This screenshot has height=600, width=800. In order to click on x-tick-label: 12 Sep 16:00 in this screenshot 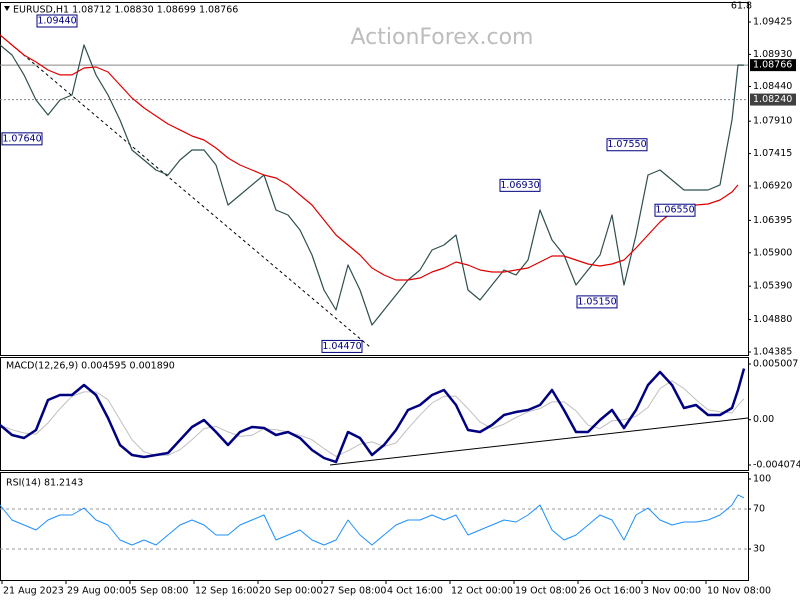, I will do `click(226, 591)`.